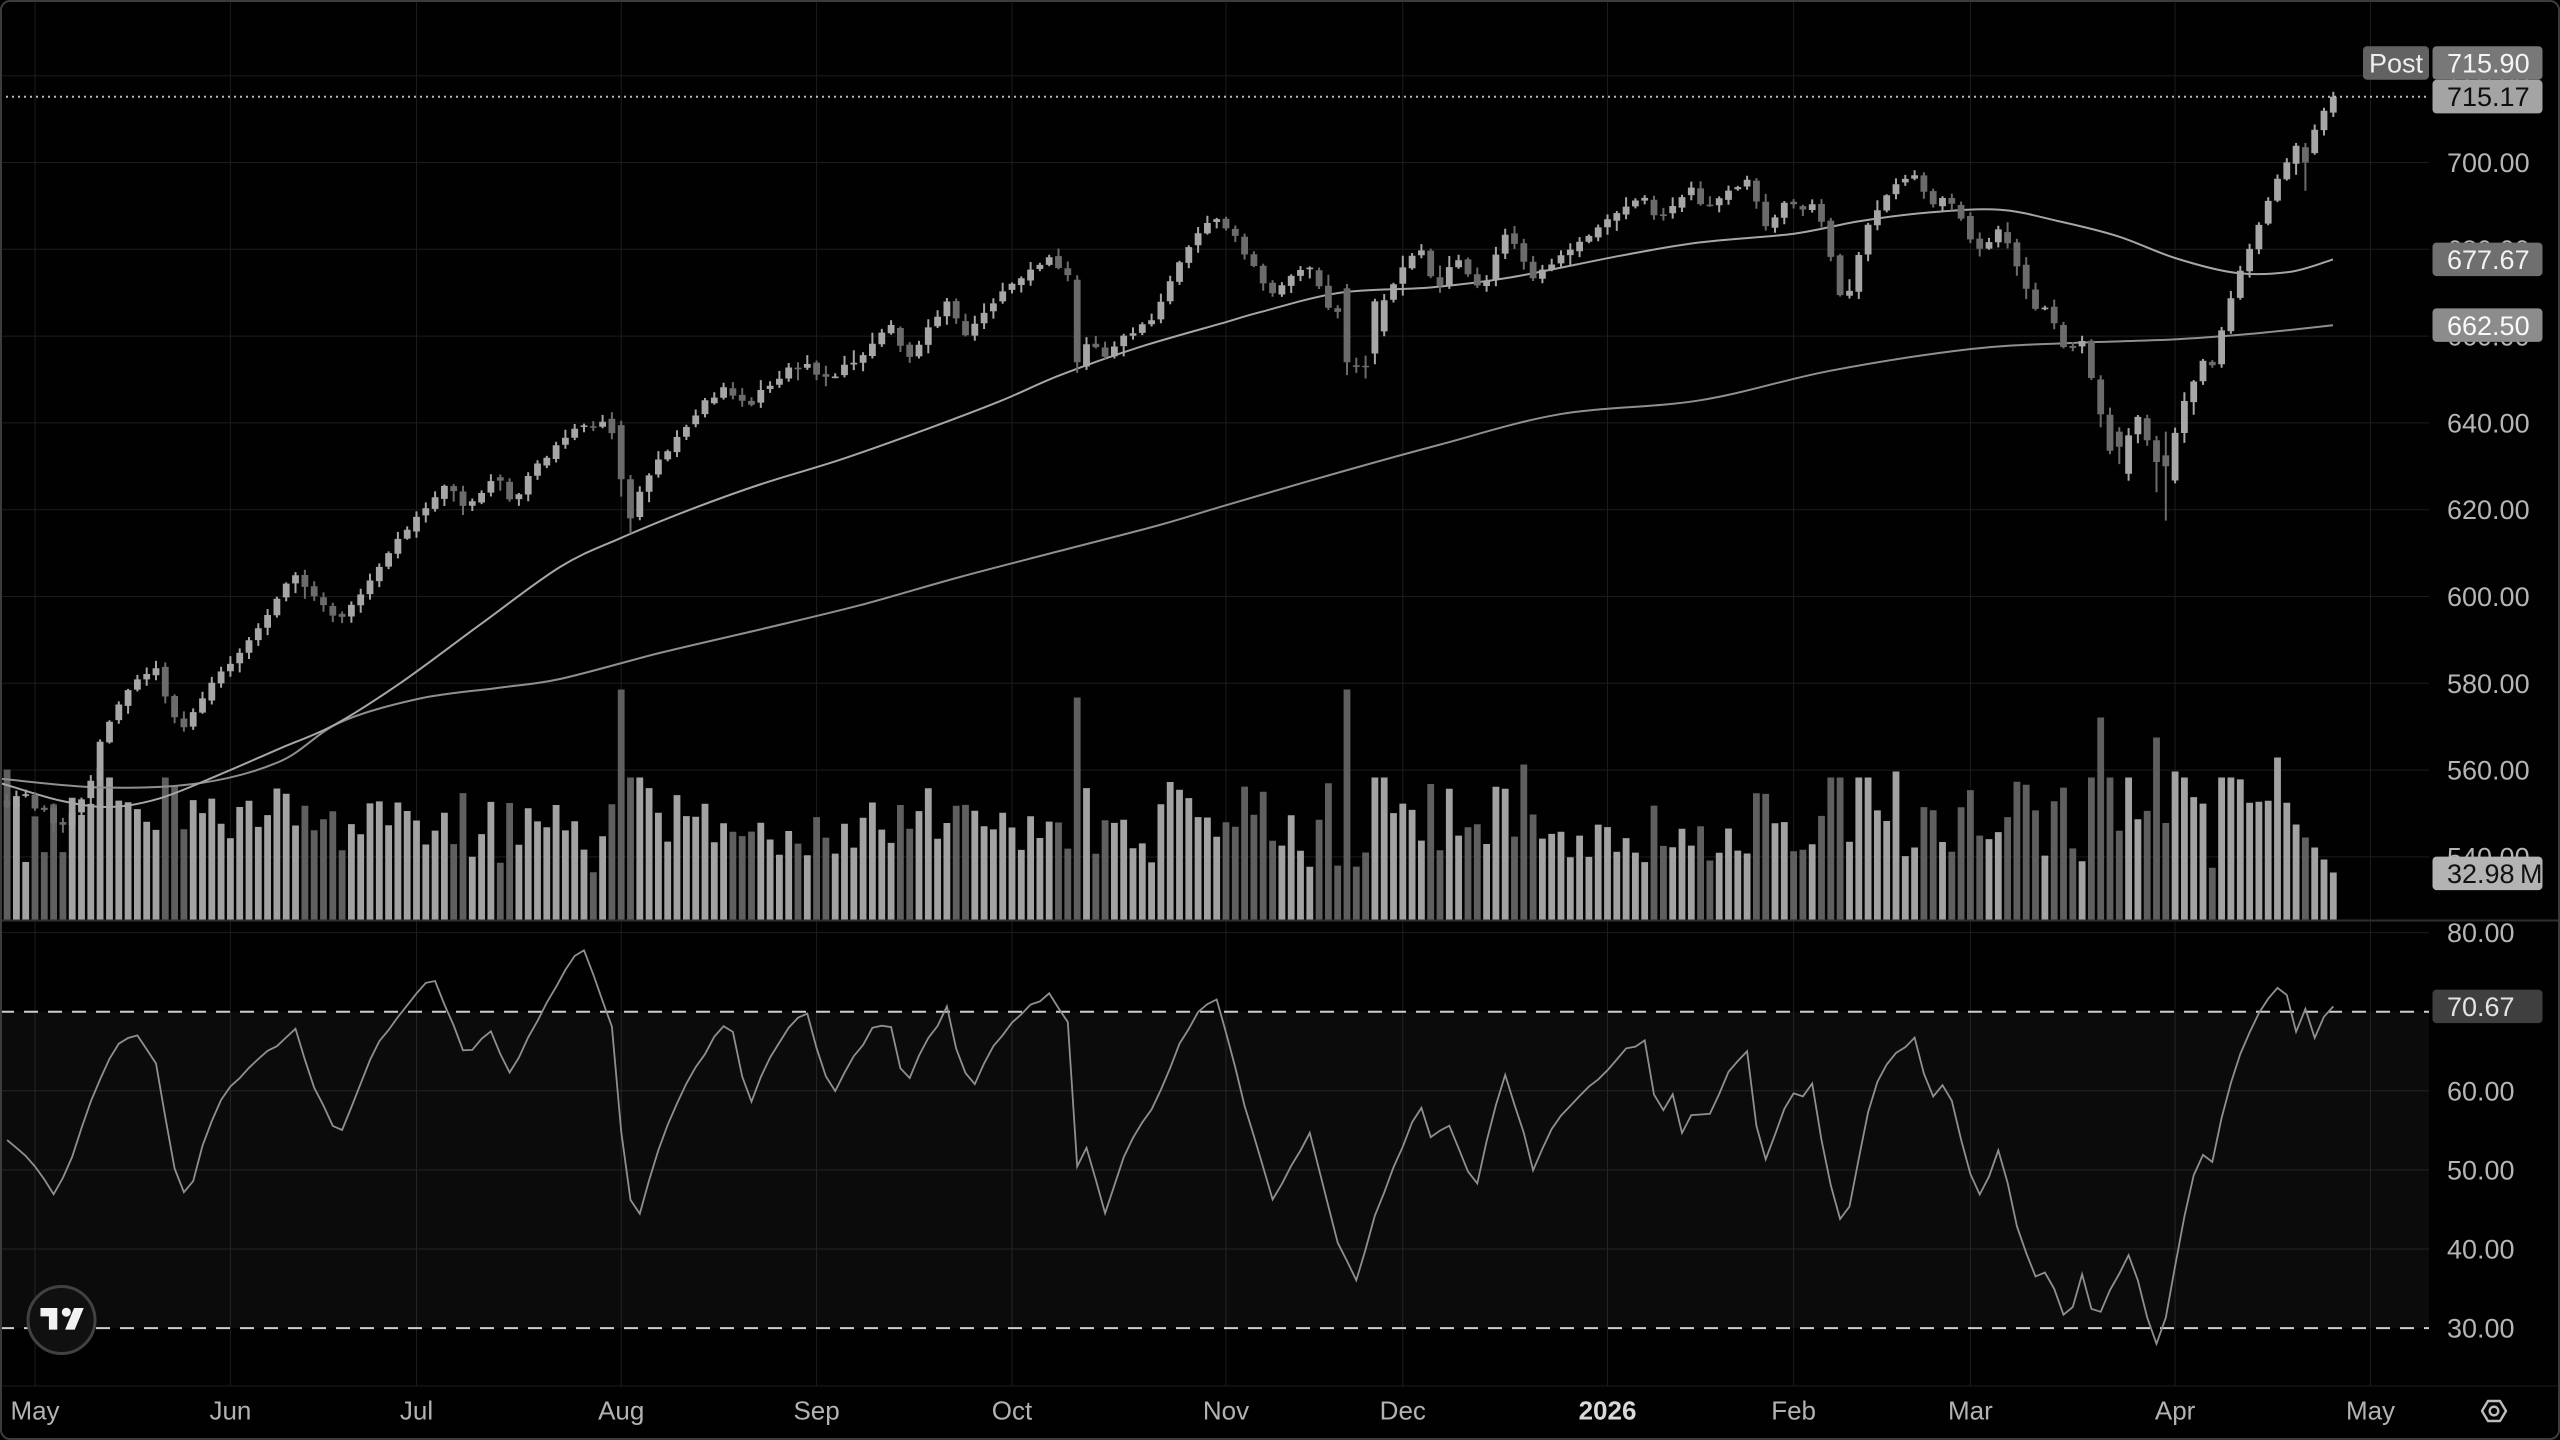 This screenshot has height=1440, width=2560. Describe the element at coordinates (2396, 64) in the screenshot. I see `svg-text: Post` at that location.